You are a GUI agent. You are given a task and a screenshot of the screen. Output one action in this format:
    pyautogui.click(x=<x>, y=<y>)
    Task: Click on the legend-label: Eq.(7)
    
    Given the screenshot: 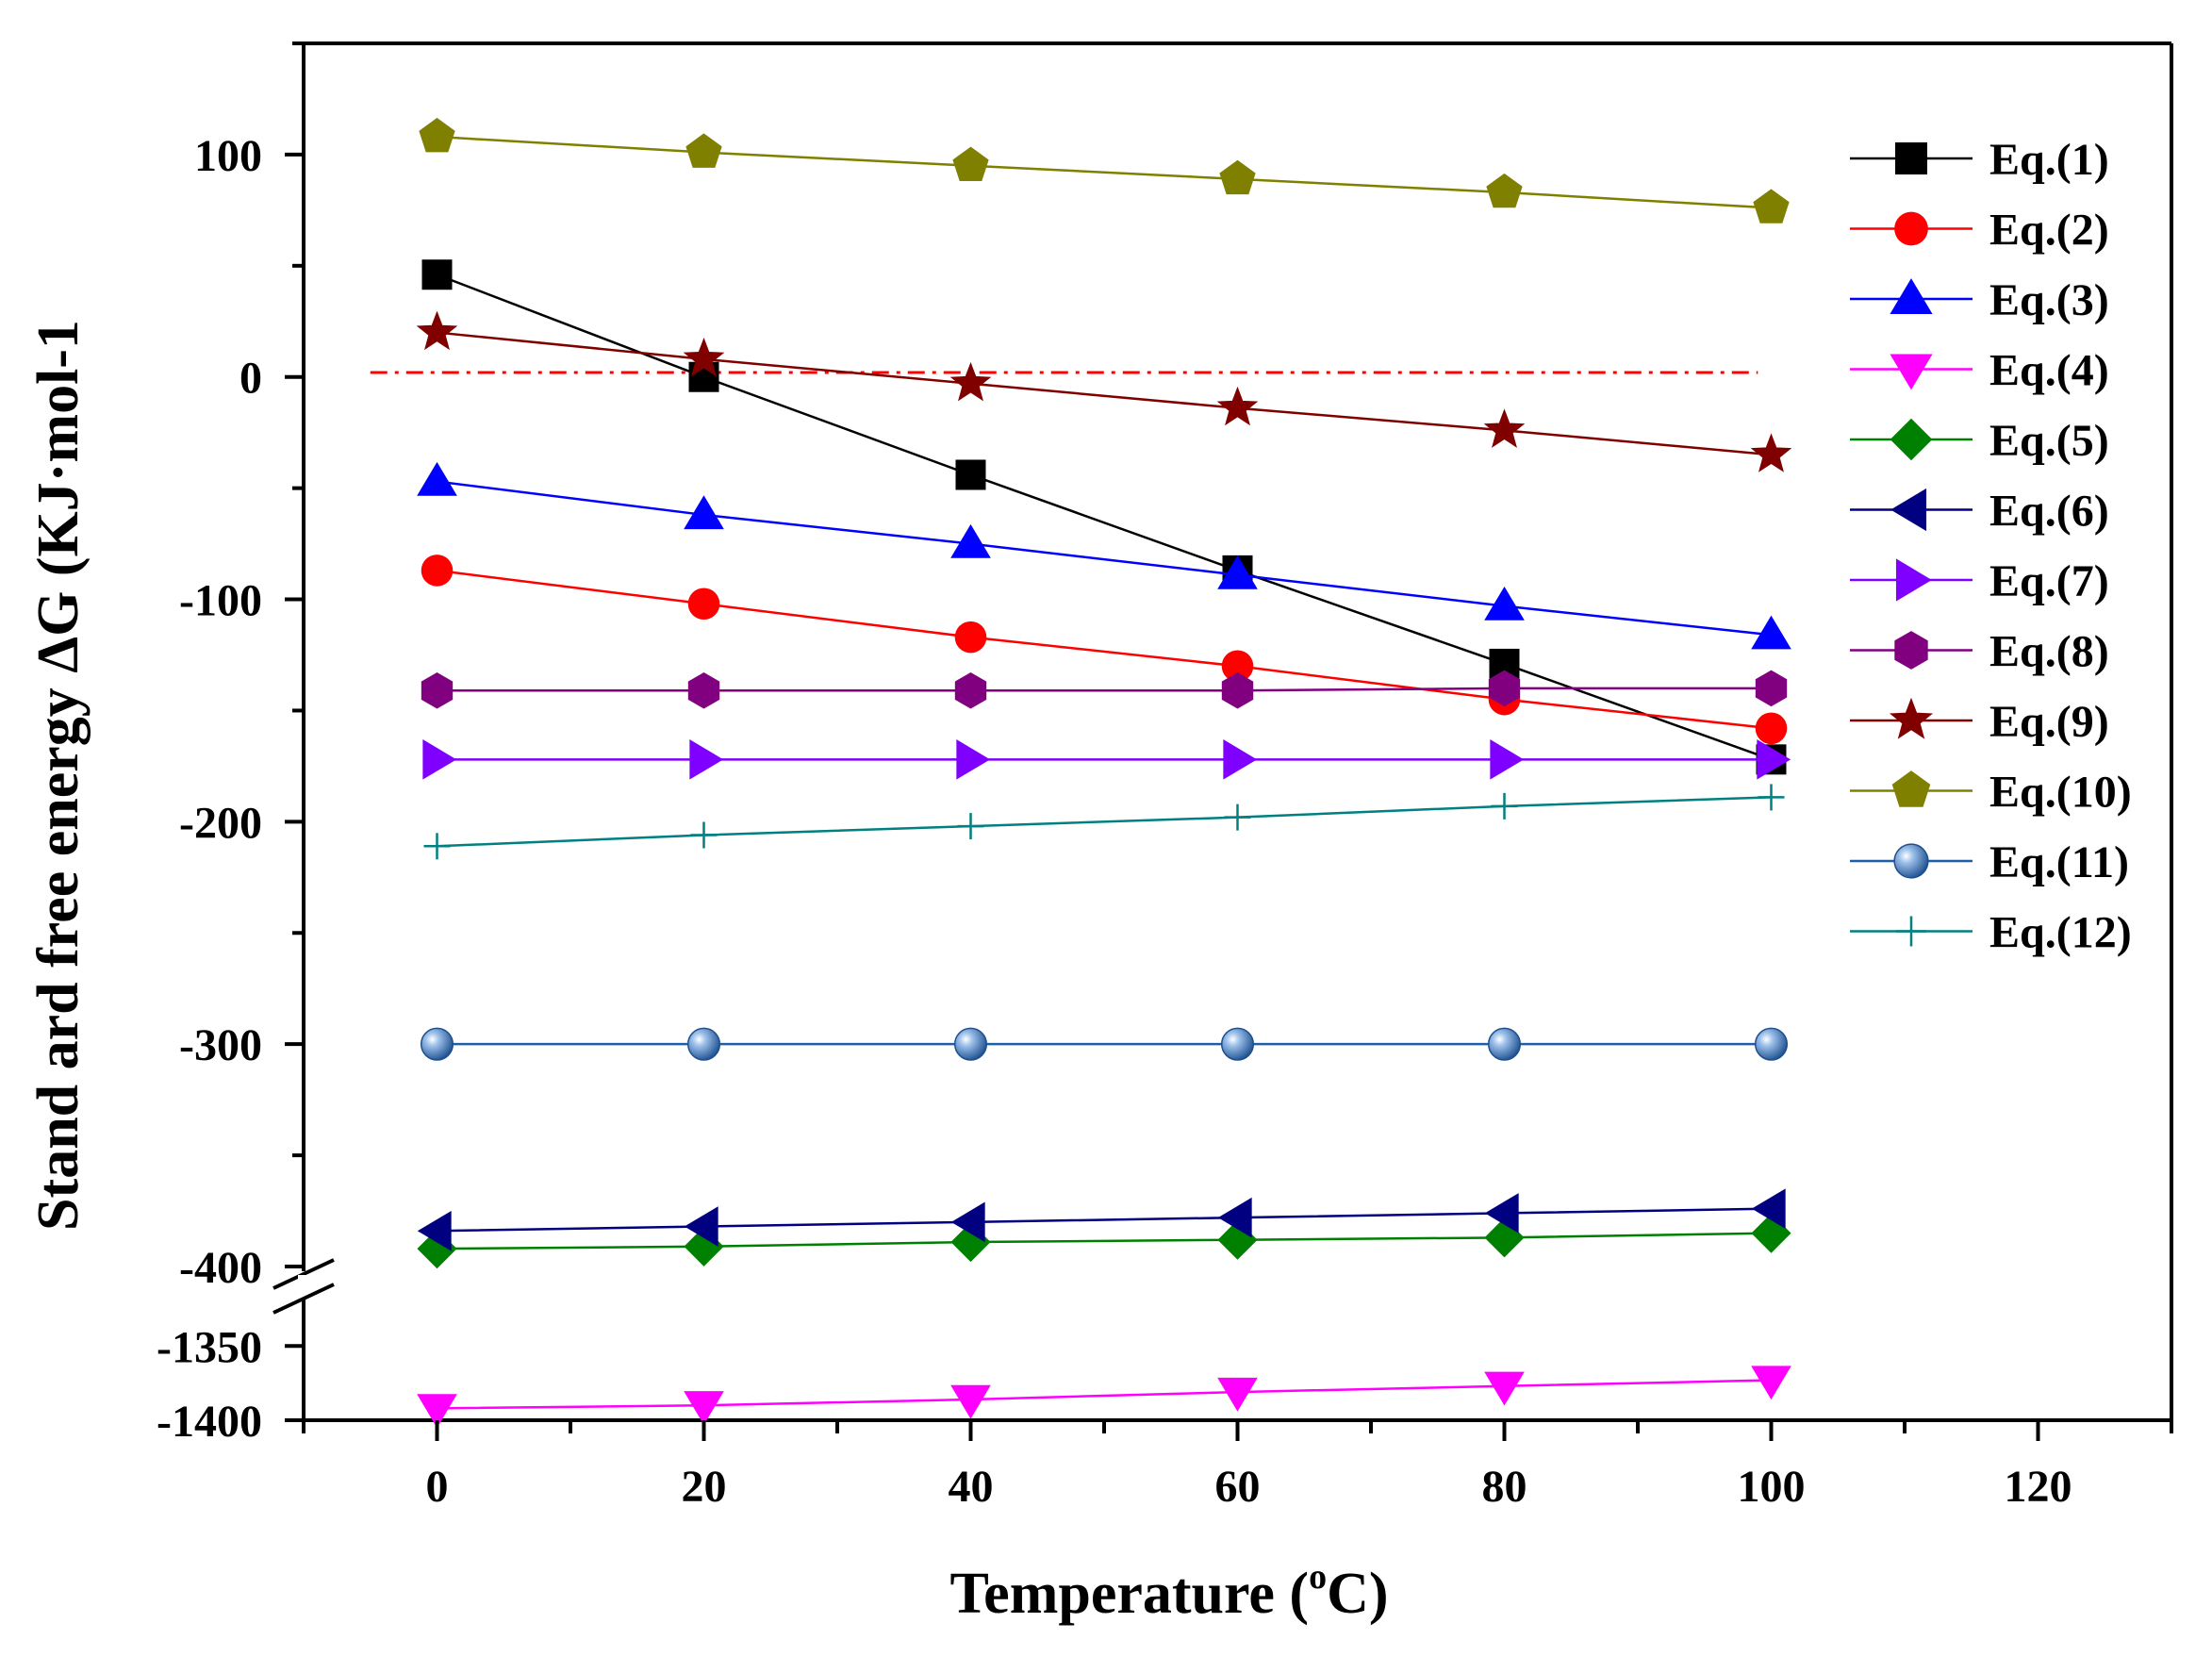 What is the action you would take?
    pyautogui.click(x=2049, y=581)
    